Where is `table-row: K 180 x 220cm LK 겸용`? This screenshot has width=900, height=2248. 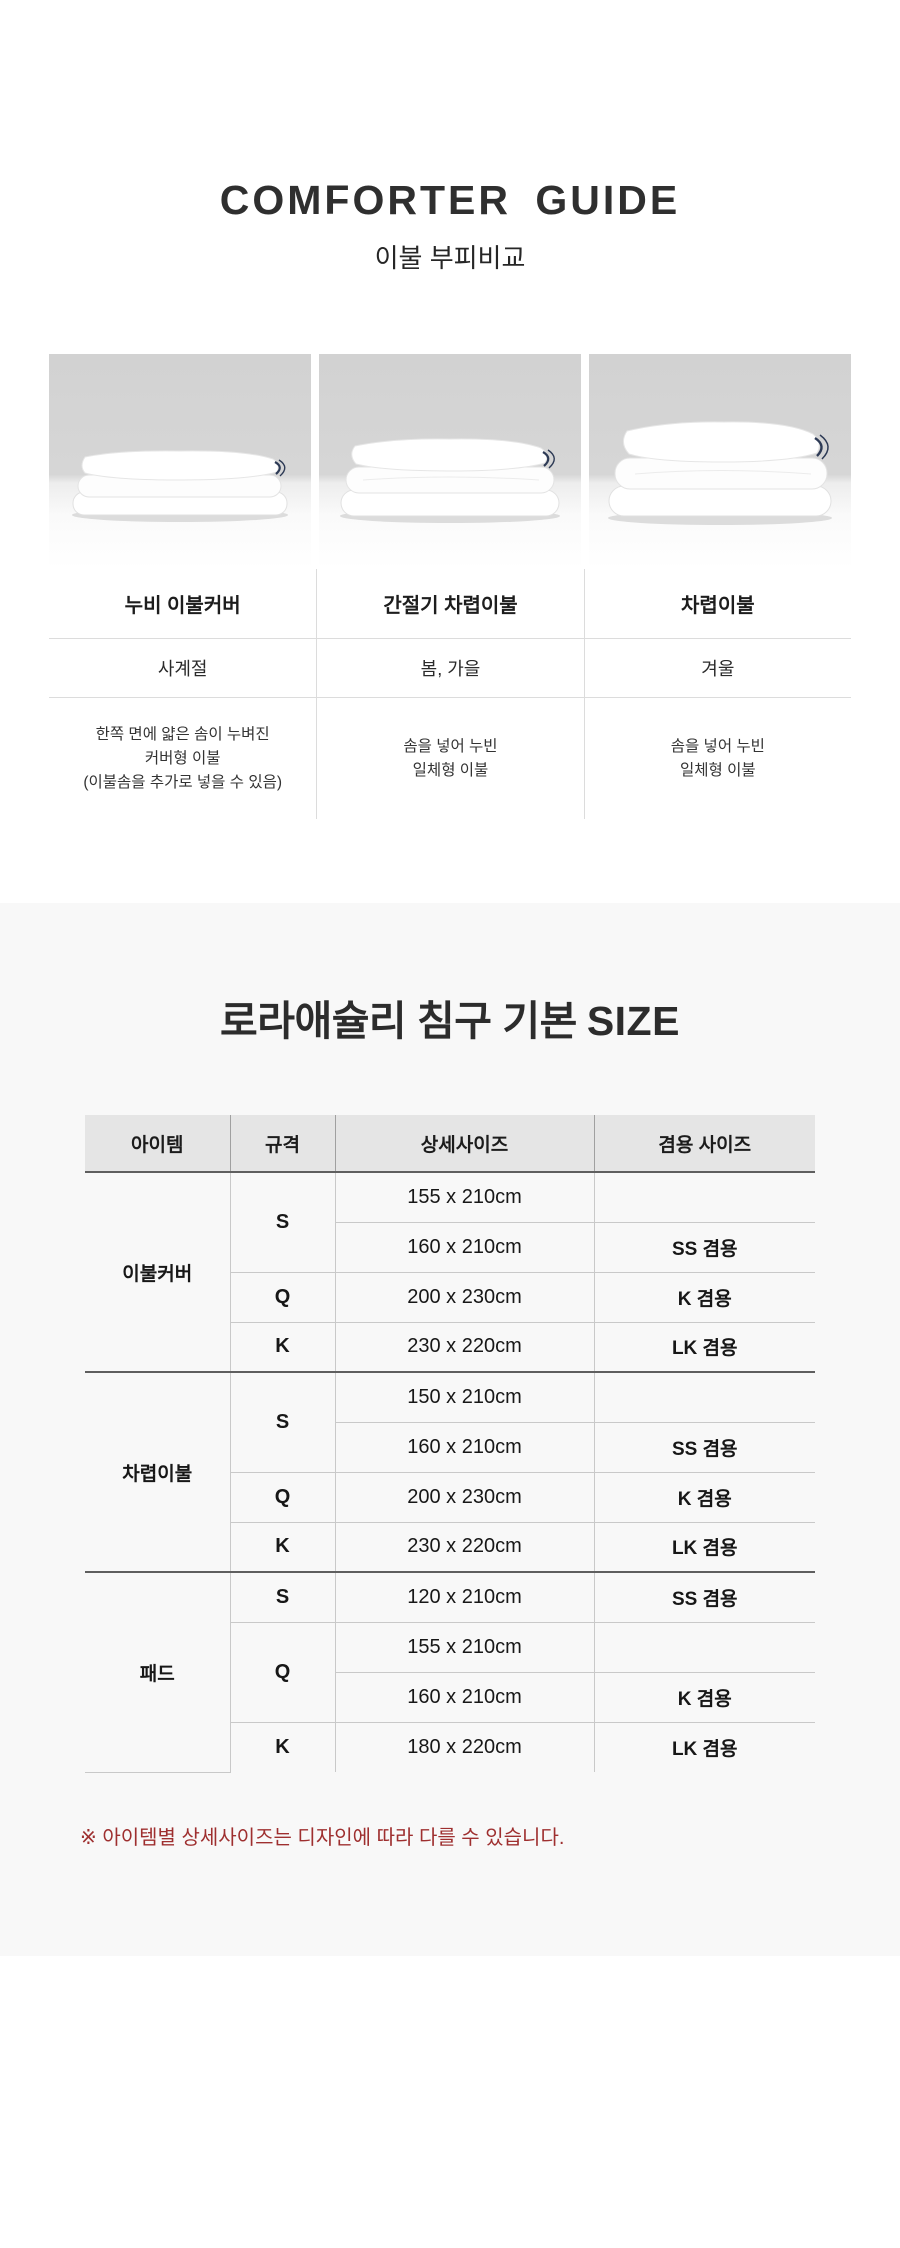
table-row: K 180 x 220cm LK 겸용 is located at coordinates (450, 1746).